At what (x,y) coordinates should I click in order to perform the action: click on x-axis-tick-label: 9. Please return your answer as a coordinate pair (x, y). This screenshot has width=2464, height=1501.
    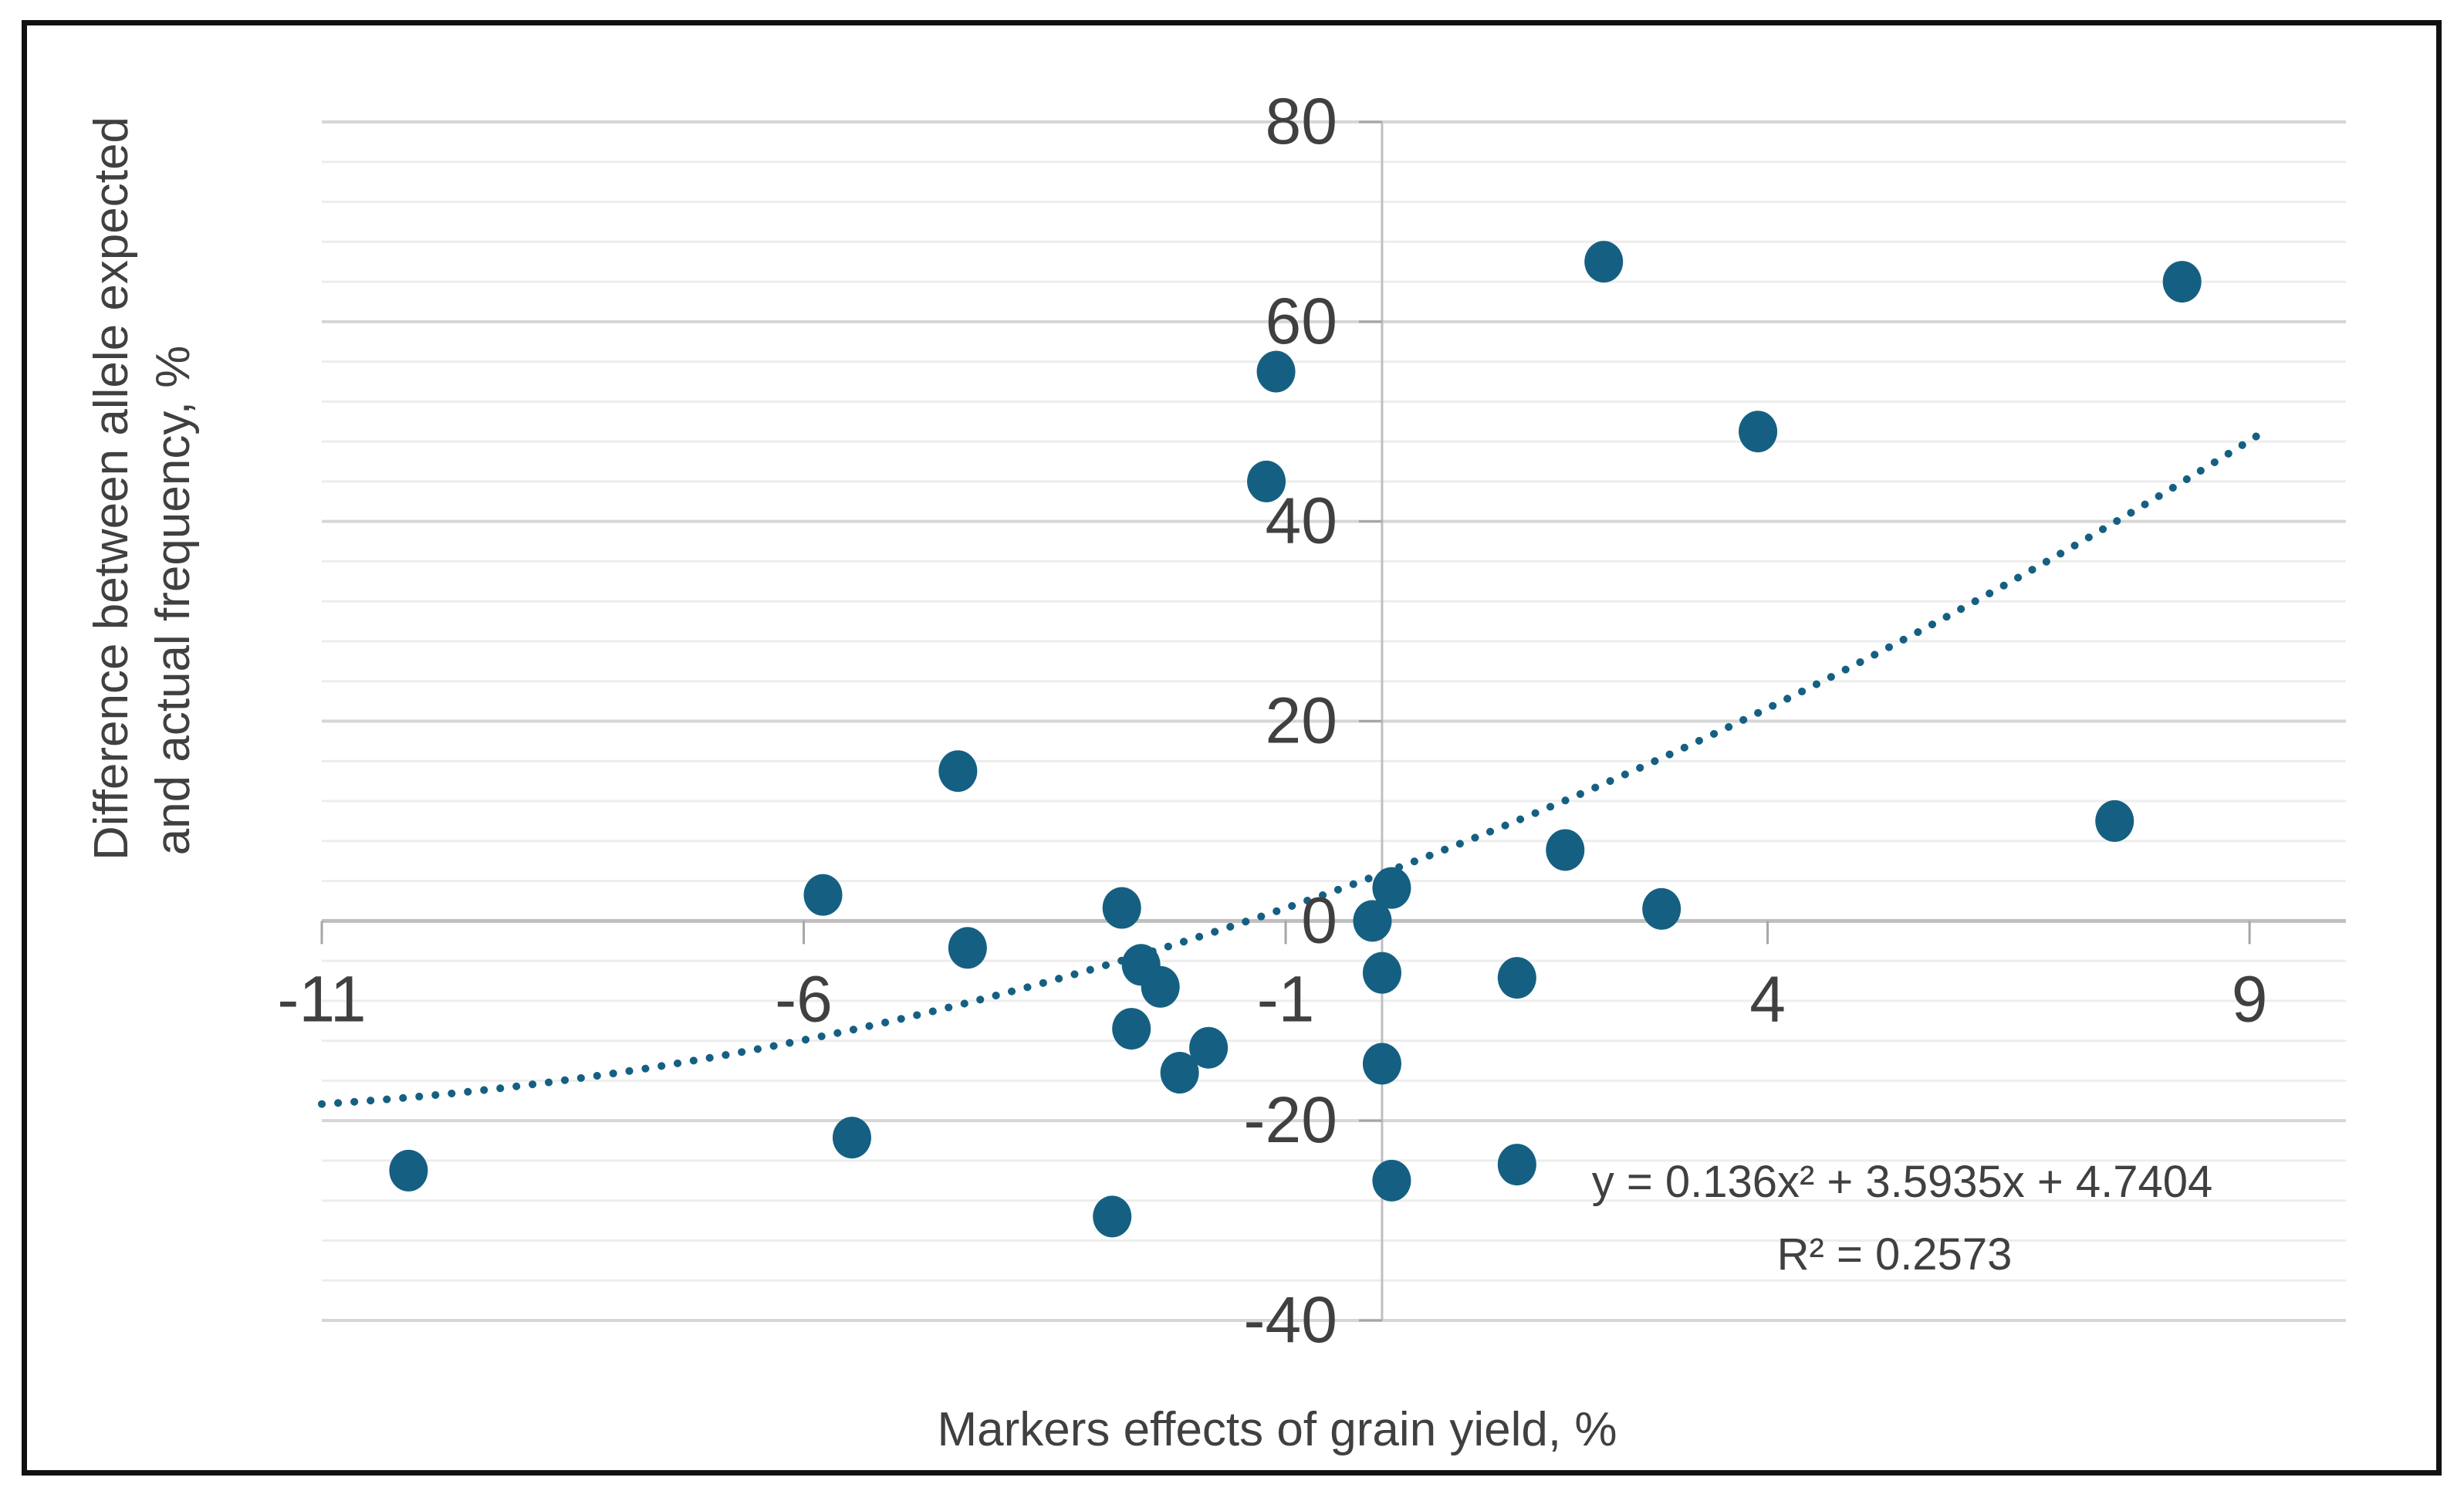
    Looking at the image, I should click on (2250, 998).